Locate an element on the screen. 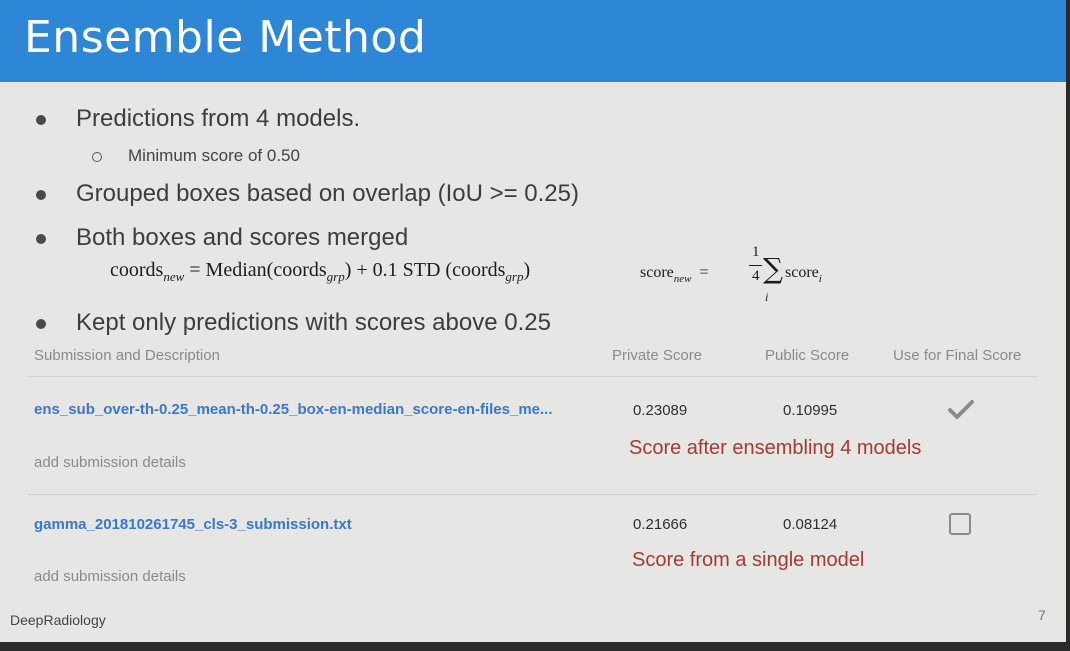 Image resolution: width=1070 pixels, height=651 pixels. public-score: 0.08124 is located at coordinates (810, 524).